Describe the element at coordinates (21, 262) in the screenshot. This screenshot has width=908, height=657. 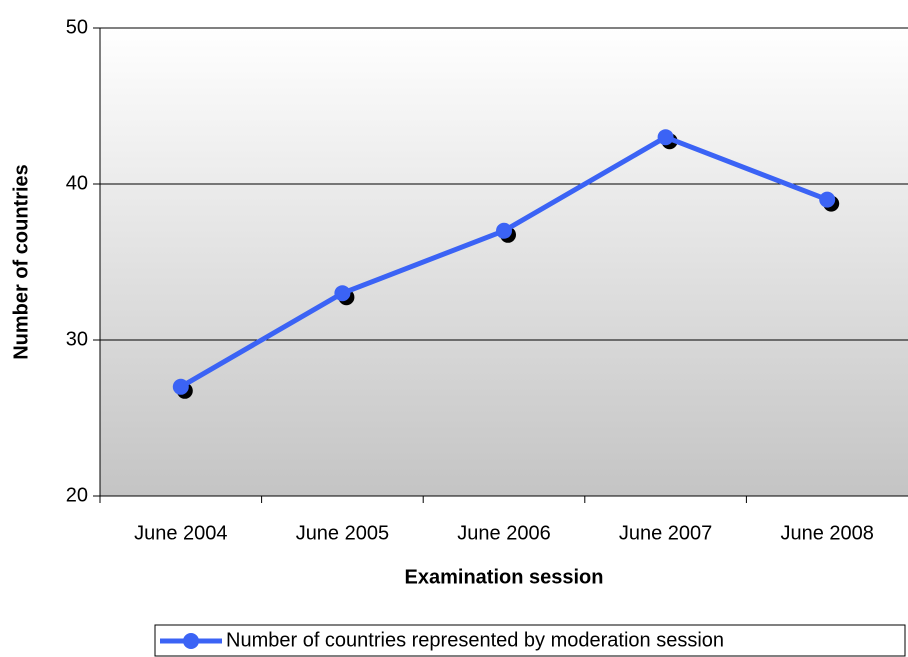
I see `y-axis-title: Number of countries` at that location.